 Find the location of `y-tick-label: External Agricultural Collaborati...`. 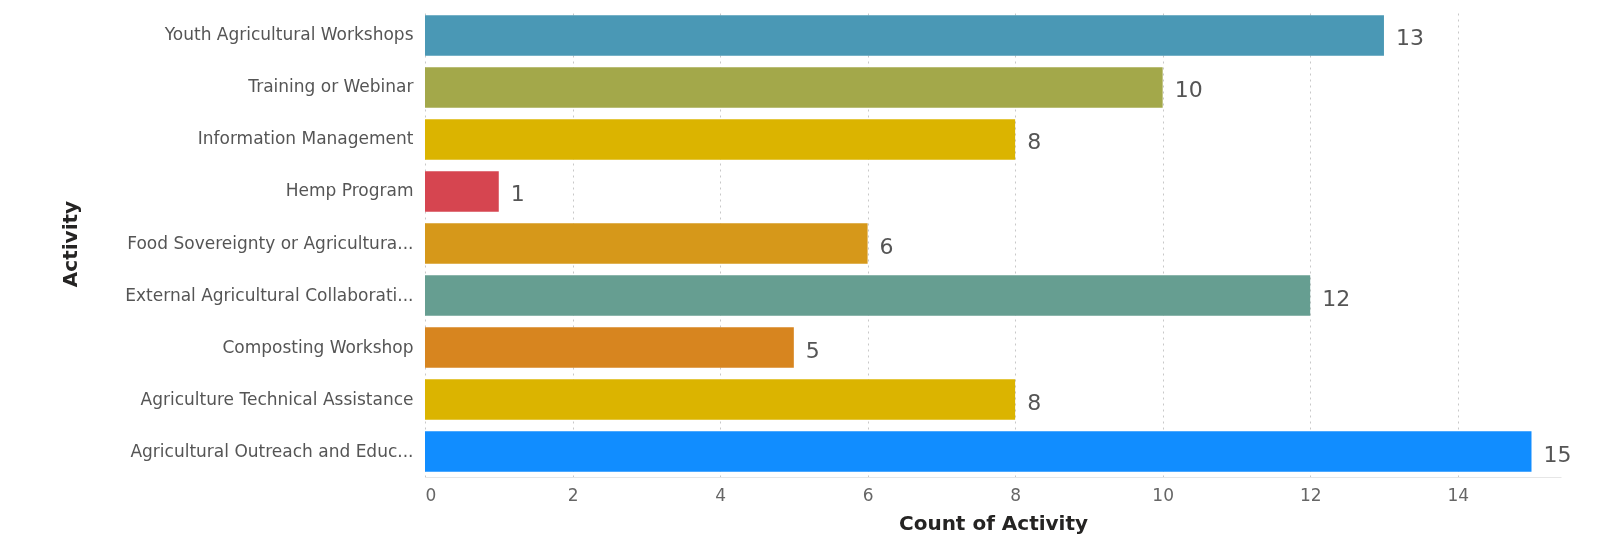

y-tick-label: External Agricultural Collaborati... is located at coordinates (269, 294).